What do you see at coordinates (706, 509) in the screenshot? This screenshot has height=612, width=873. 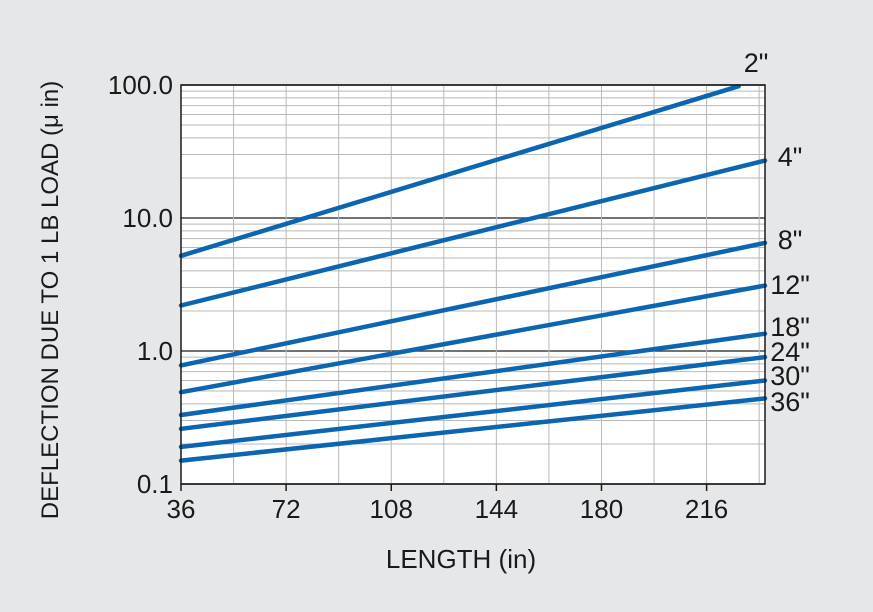 I see `x-tick-label: 216` at bounding box center [706, 509].